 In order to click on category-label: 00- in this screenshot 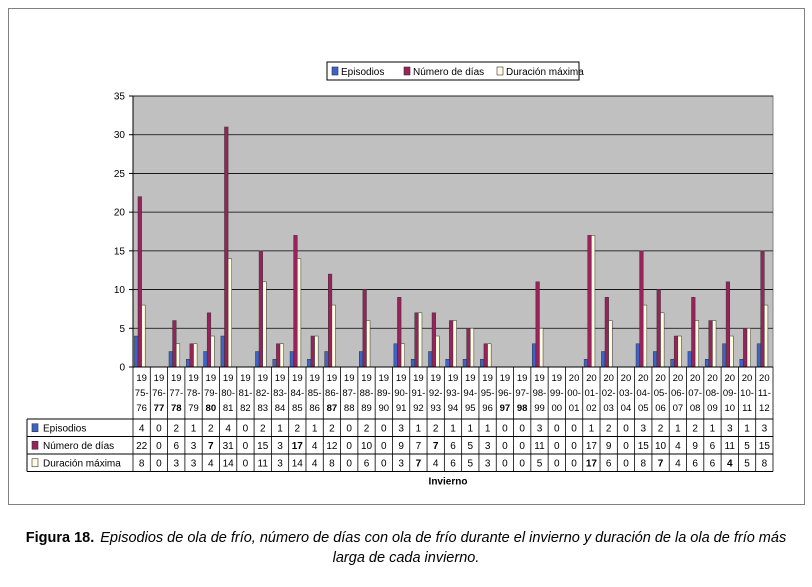, I will do `click(574, 393)`.